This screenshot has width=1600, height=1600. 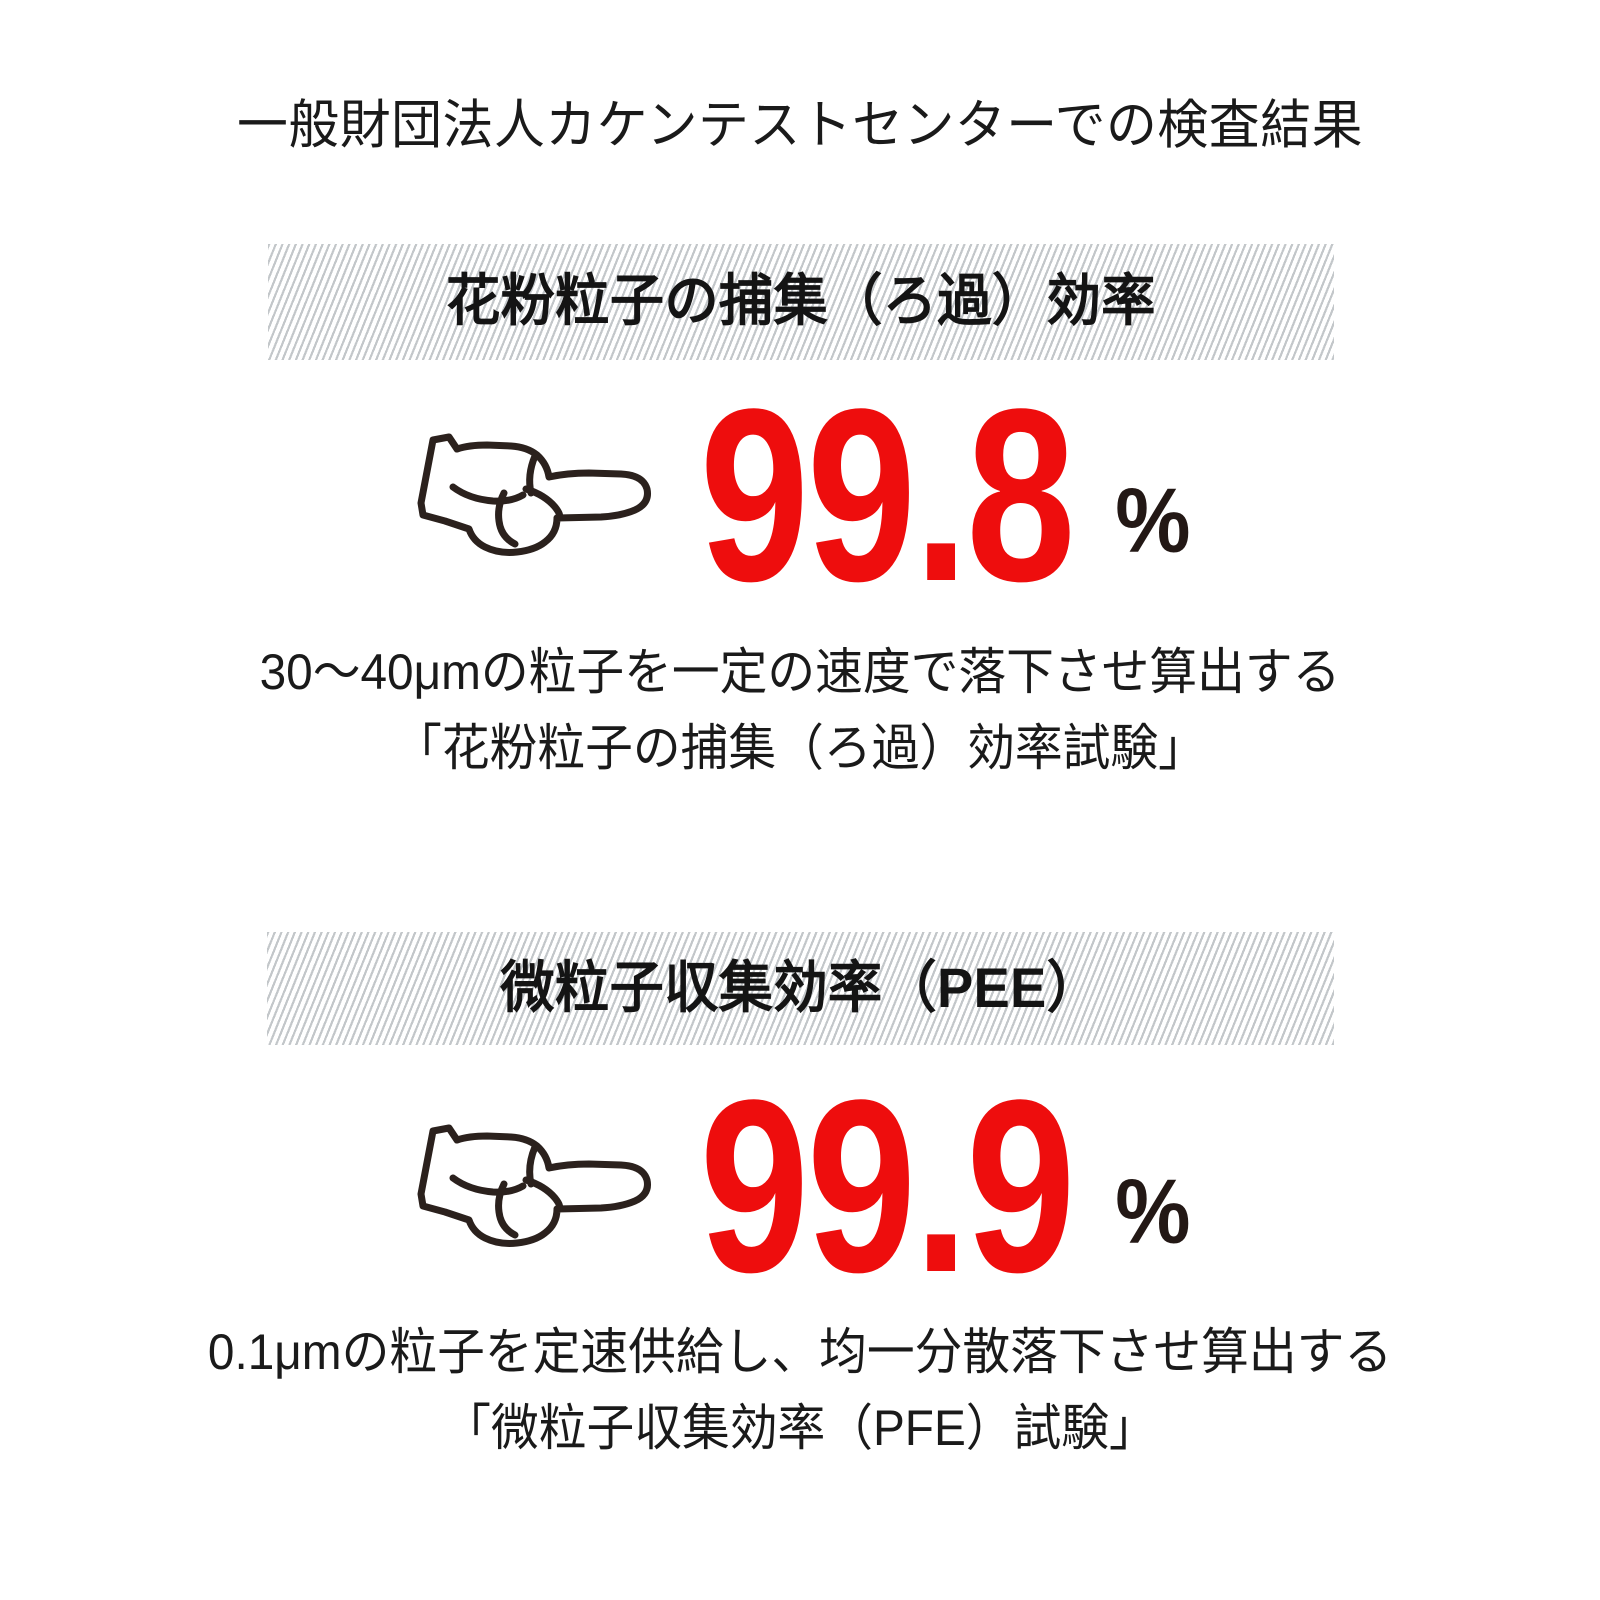 I want to click on result-unit-2: %, so click(x=1152, y=1212).